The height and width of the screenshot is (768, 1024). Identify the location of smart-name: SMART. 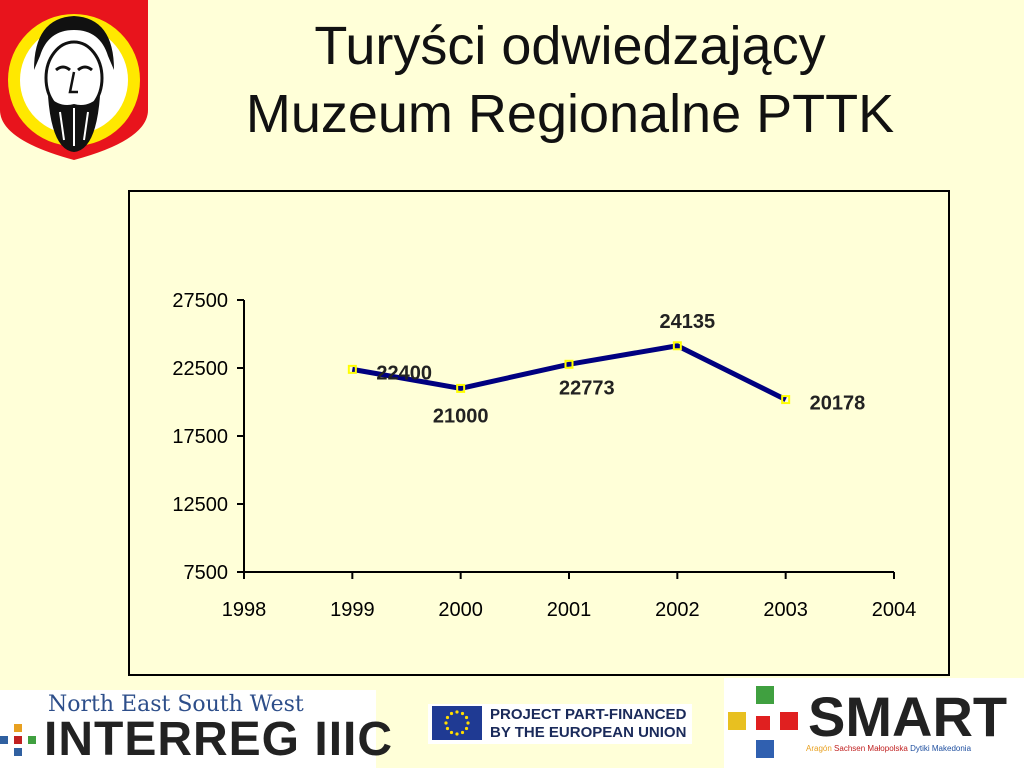
(908, 716).